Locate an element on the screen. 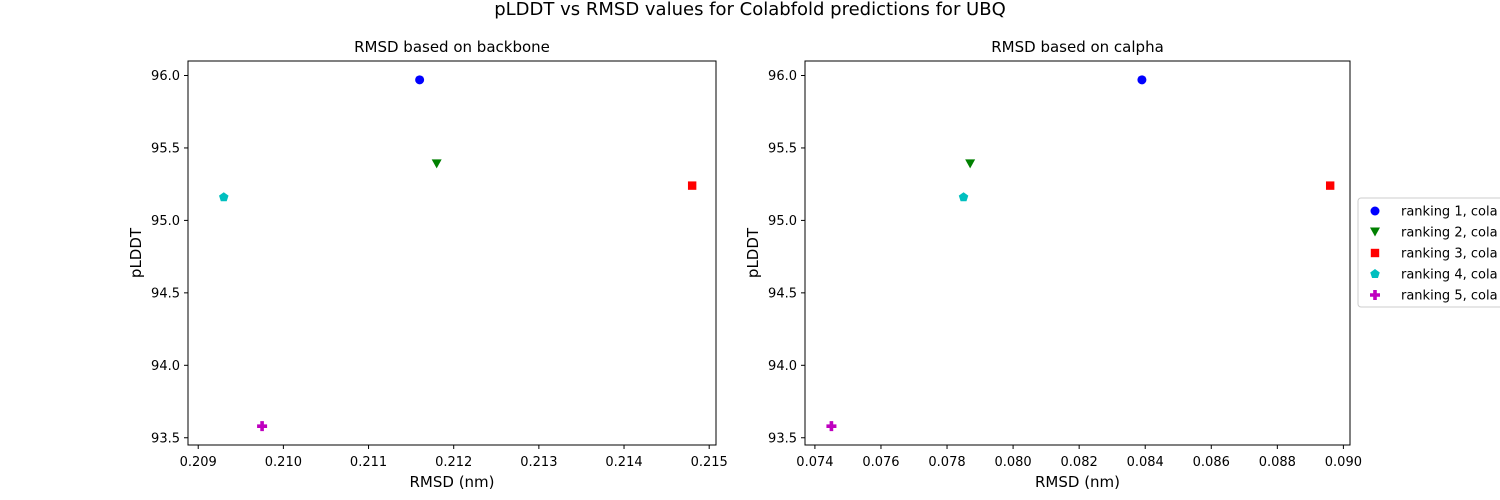 This screenshot has height=500, width=1500. legend-label: ranking 1, cola is located at coordinates (1449, 212).